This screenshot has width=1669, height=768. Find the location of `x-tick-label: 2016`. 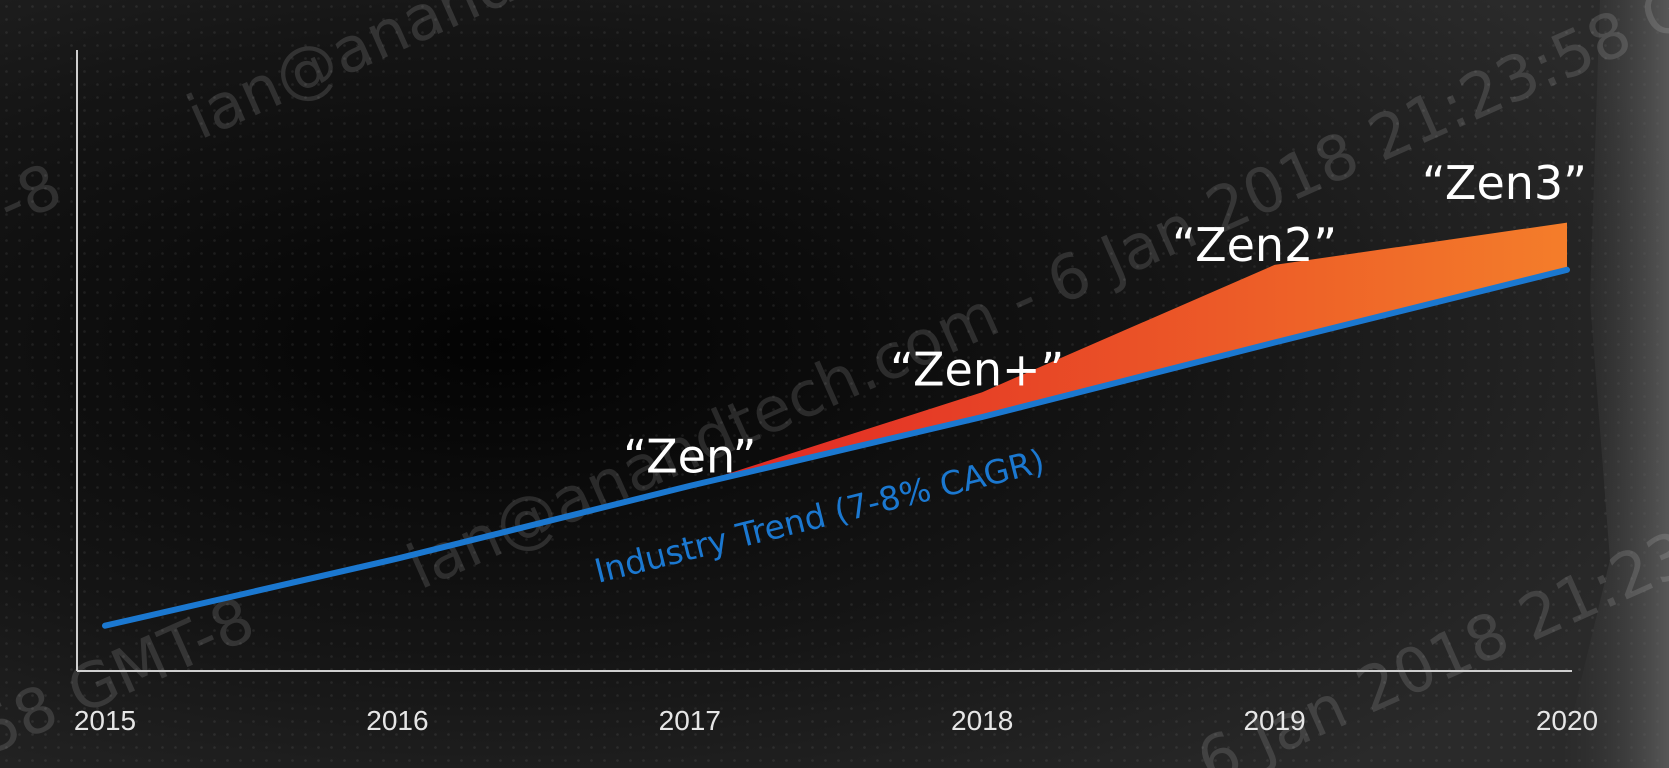

x-tick-label: 2016 is located at coordinates (397, 720).